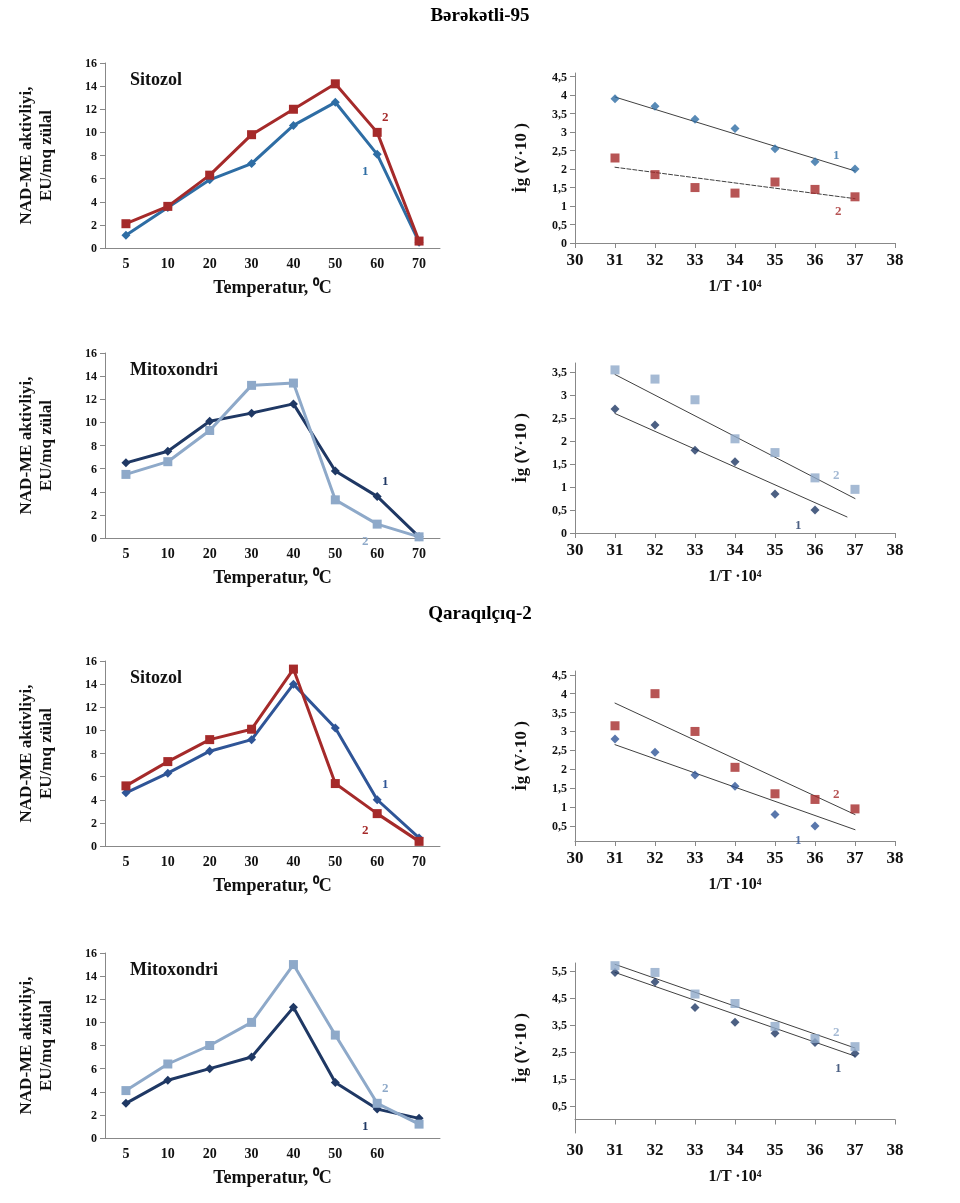 The width and height of the screenshot is (960, 1203). I want to click on y-tick-label: 5,5, so click(559, 971).